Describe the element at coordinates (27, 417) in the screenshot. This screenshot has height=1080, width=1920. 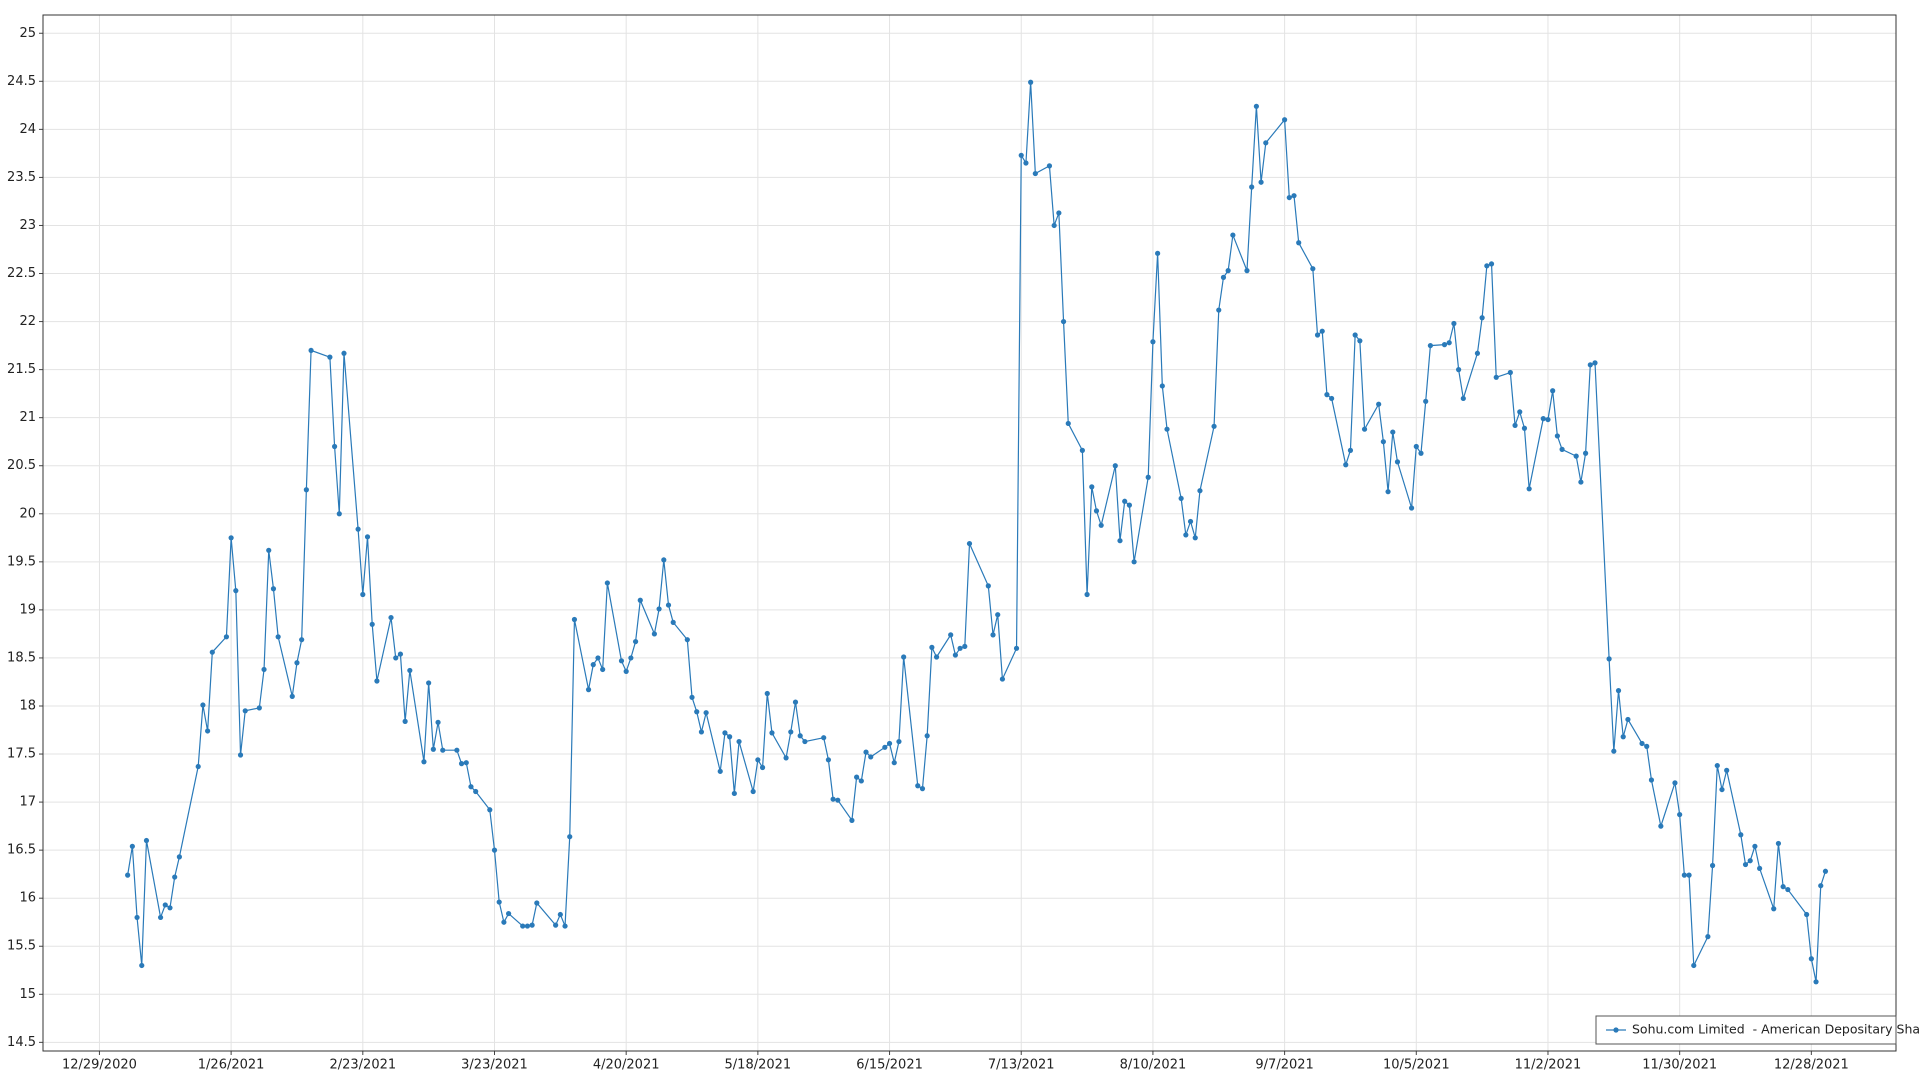
I see `y-tick-label: 21` at that location.